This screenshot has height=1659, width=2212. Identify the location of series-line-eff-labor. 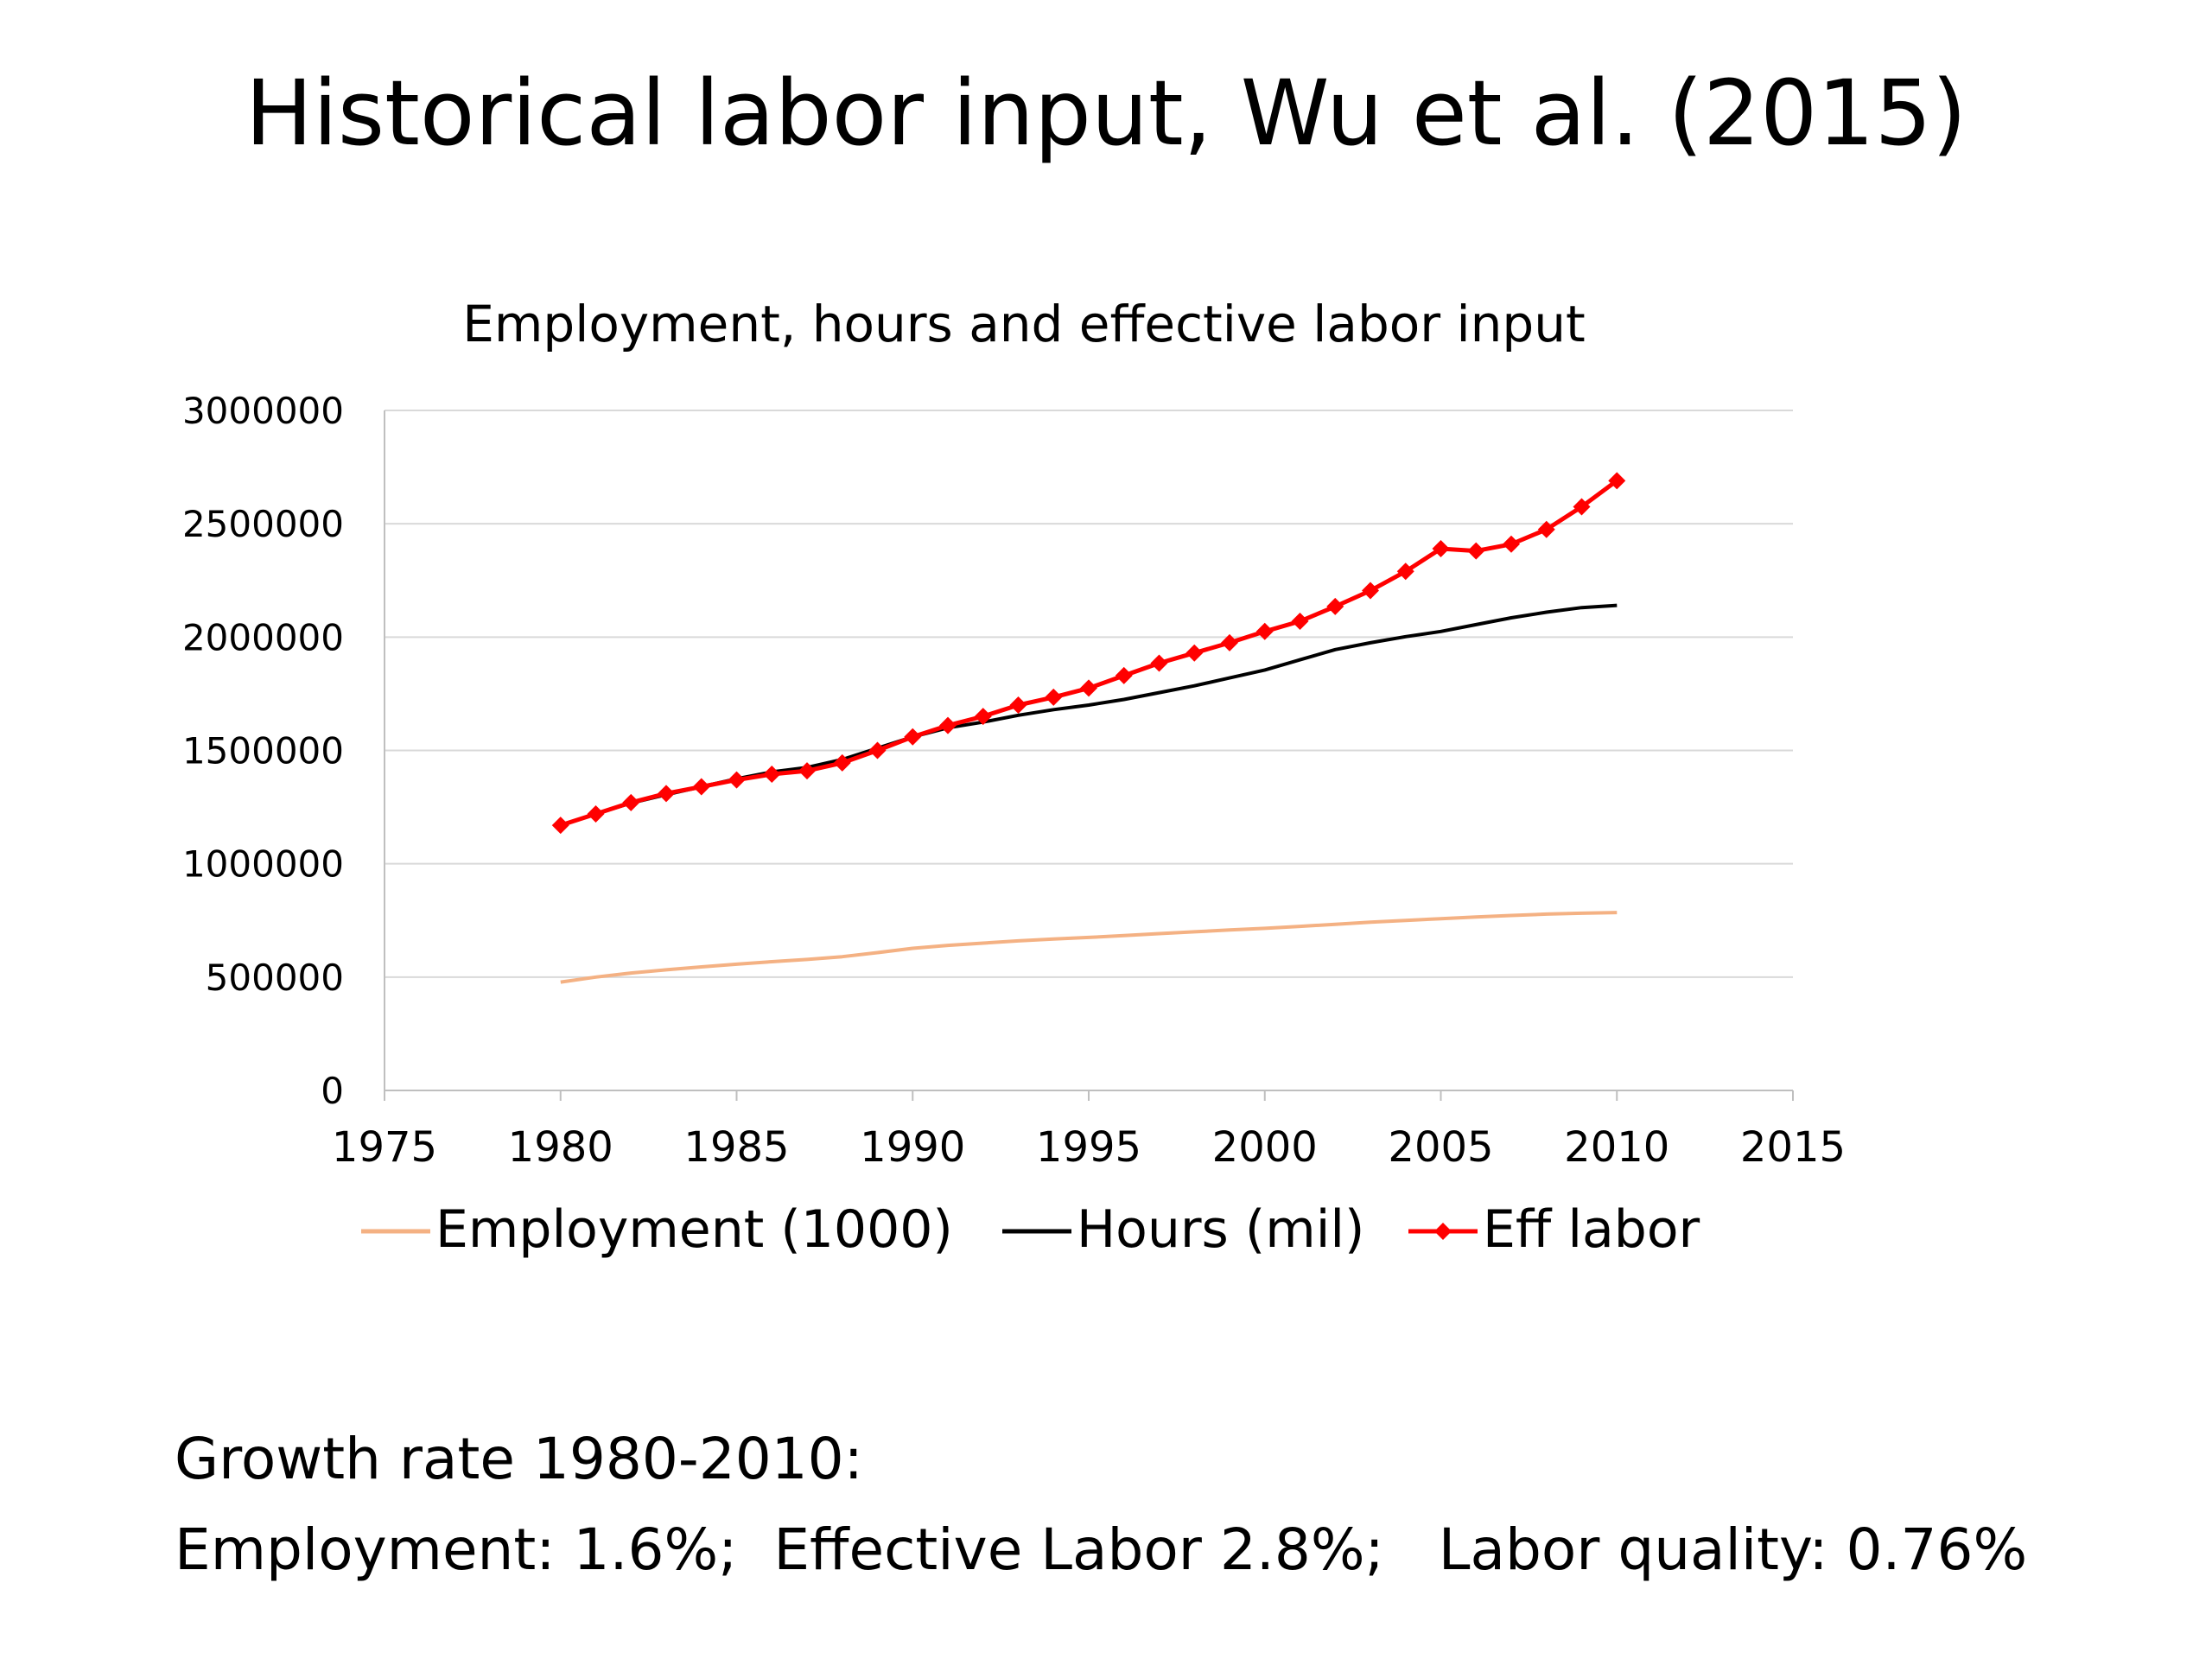
(1089, 653).